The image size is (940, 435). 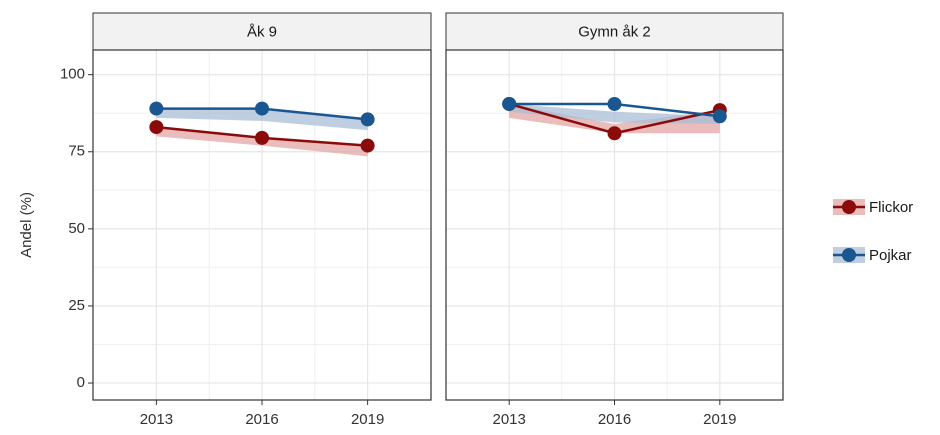 I want to click on legend-label: Pojkar, so click(x=890, y=255).